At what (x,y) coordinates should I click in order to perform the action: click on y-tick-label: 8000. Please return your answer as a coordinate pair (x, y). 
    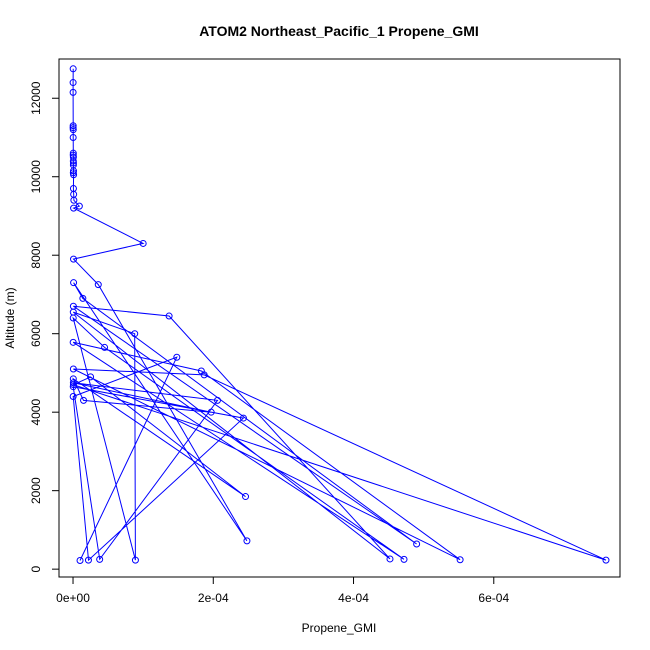
    Looking at the image, I should click on (36, 255).